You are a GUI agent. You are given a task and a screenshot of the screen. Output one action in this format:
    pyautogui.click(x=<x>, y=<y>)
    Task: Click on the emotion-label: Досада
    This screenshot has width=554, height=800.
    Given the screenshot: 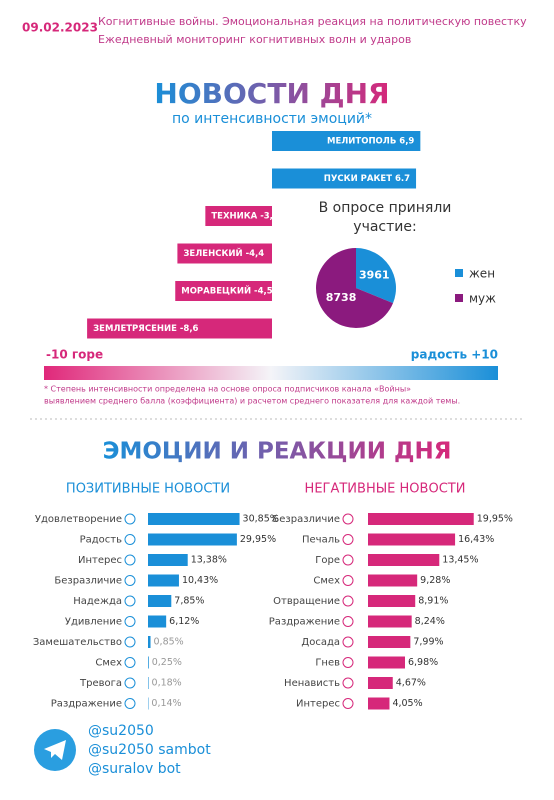 What is the action you would take?
    pyautogui.click(x=320, y=642)
    